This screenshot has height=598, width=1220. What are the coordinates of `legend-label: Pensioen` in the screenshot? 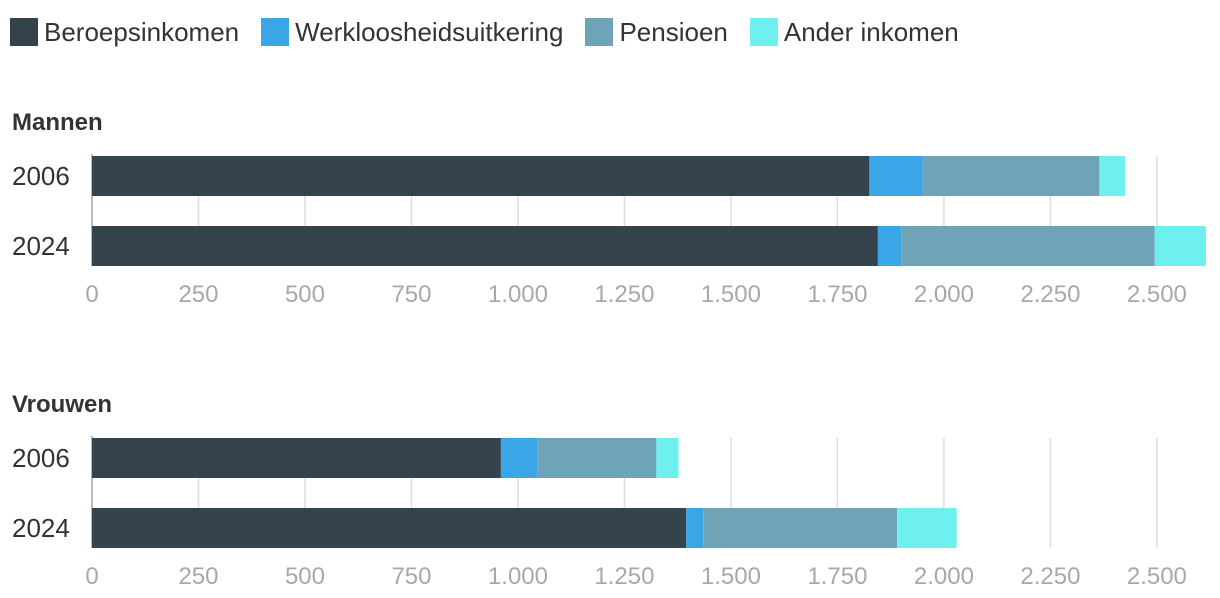 It's located at (673, 31).